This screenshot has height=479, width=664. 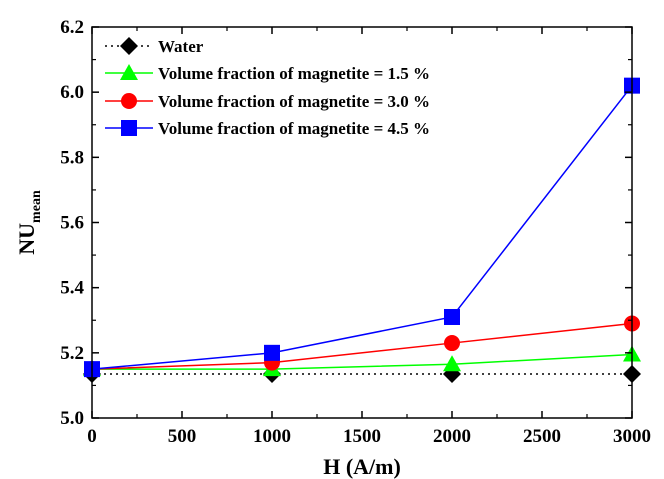 What do you see at coordinates (72, 27) in the screenshot?
I see `y-tick-label: 6.2` at bounding box center [72, 27].